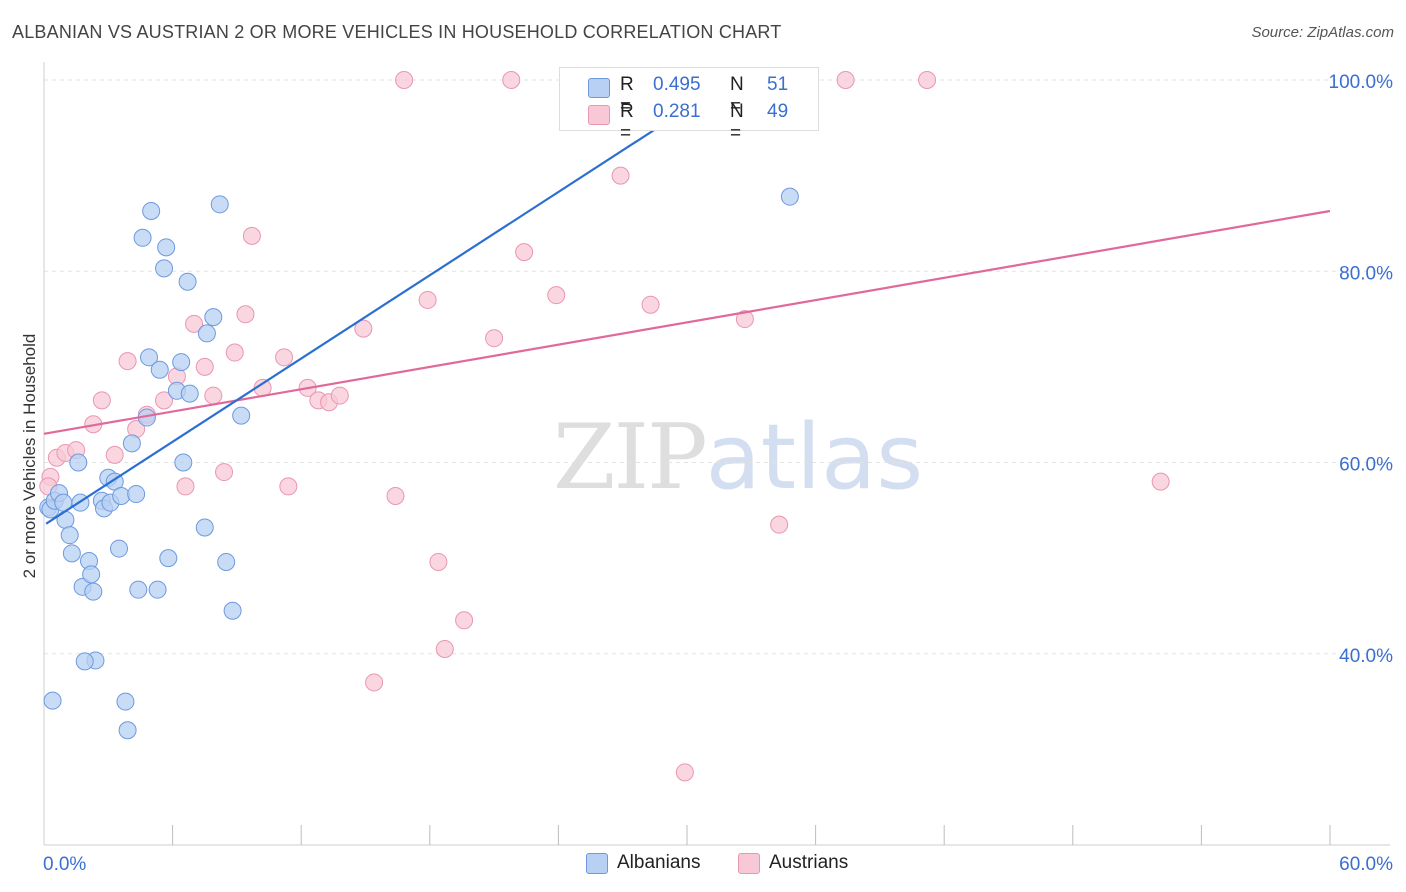 The width and height of the screenshot is (1406, 892). I want to click on y-tick-label: 40.0%, so click(1366, 656).